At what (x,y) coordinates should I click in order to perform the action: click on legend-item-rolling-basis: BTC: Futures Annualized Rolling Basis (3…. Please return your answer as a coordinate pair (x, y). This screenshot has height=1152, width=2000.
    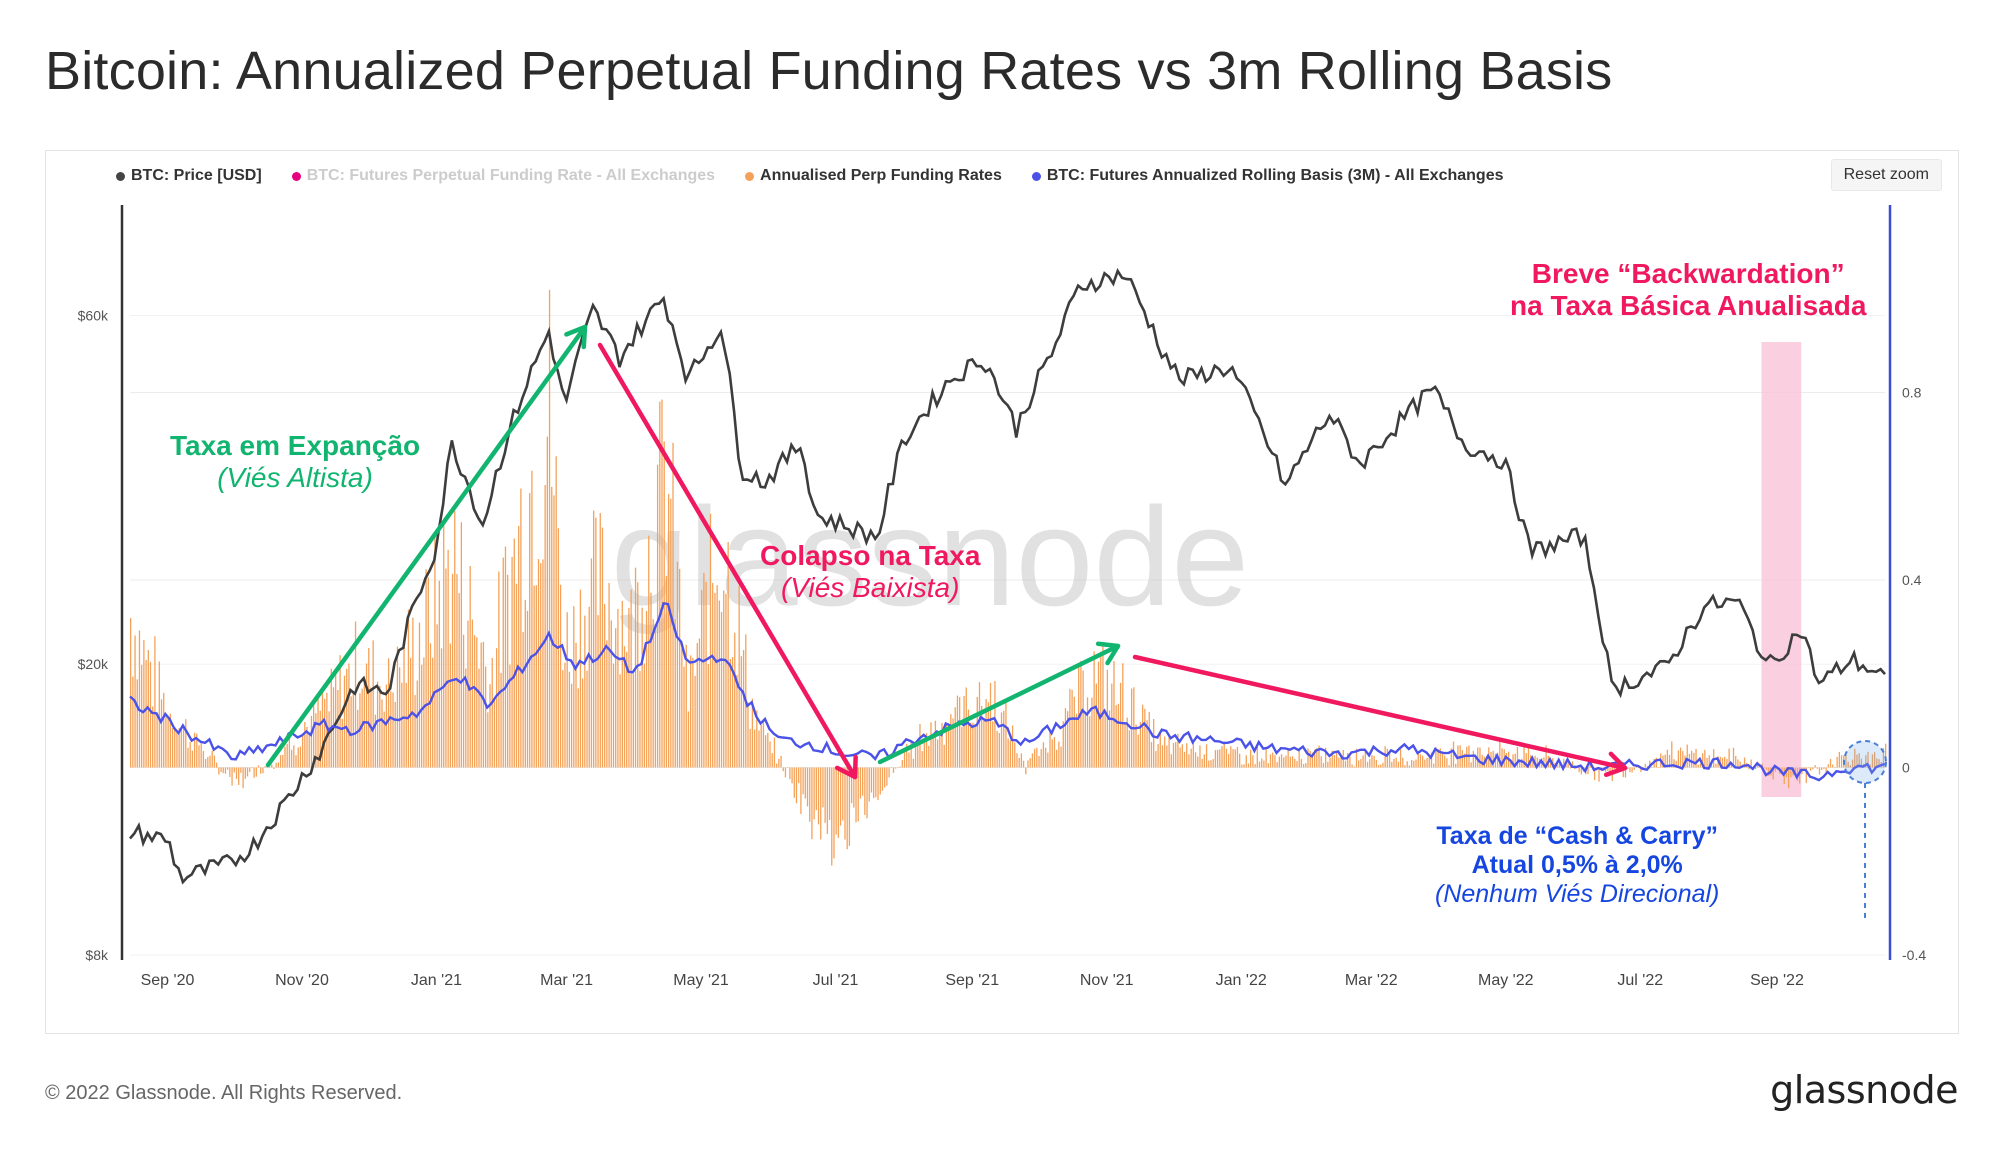
    Looking at the image, I should click on (1267, 176).